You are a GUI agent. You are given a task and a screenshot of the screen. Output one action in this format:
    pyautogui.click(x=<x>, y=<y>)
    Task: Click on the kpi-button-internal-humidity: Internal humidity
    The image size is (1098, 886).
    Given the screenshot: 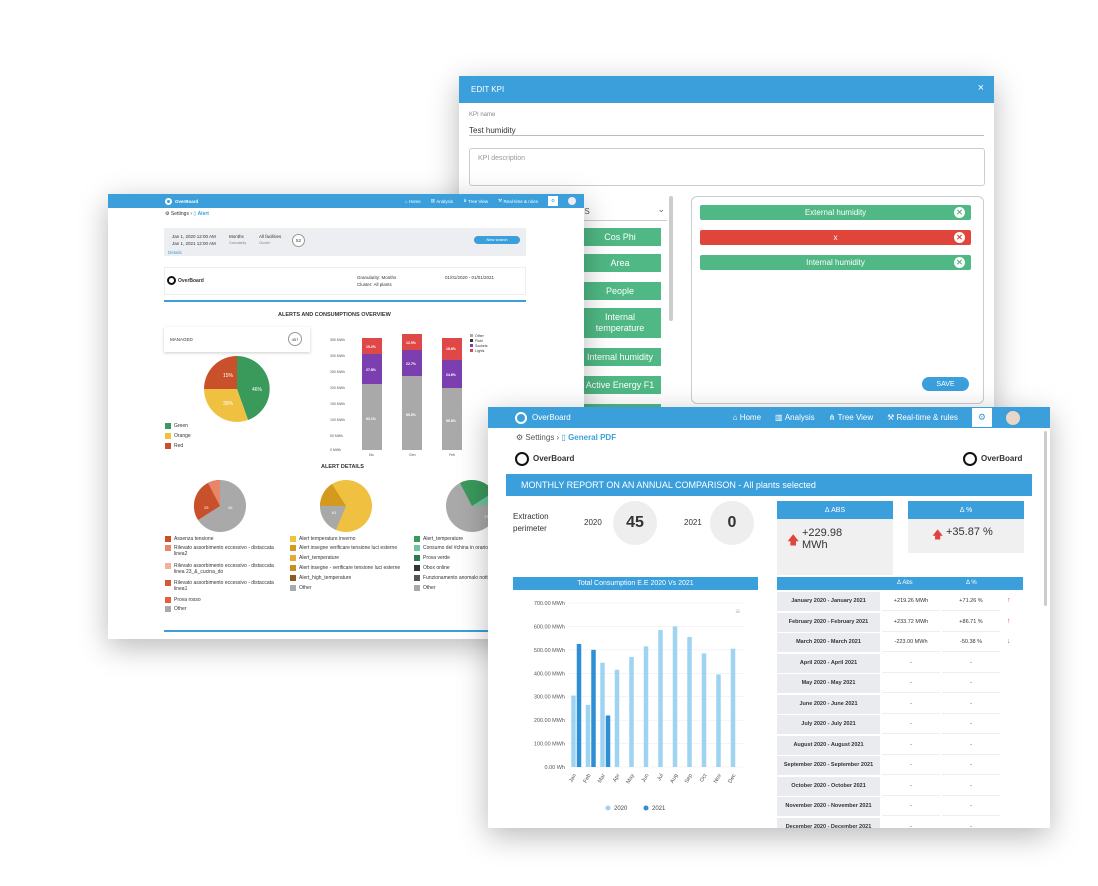 What is the action you would take?
    pyautogui.click(x=620, y=357)
    